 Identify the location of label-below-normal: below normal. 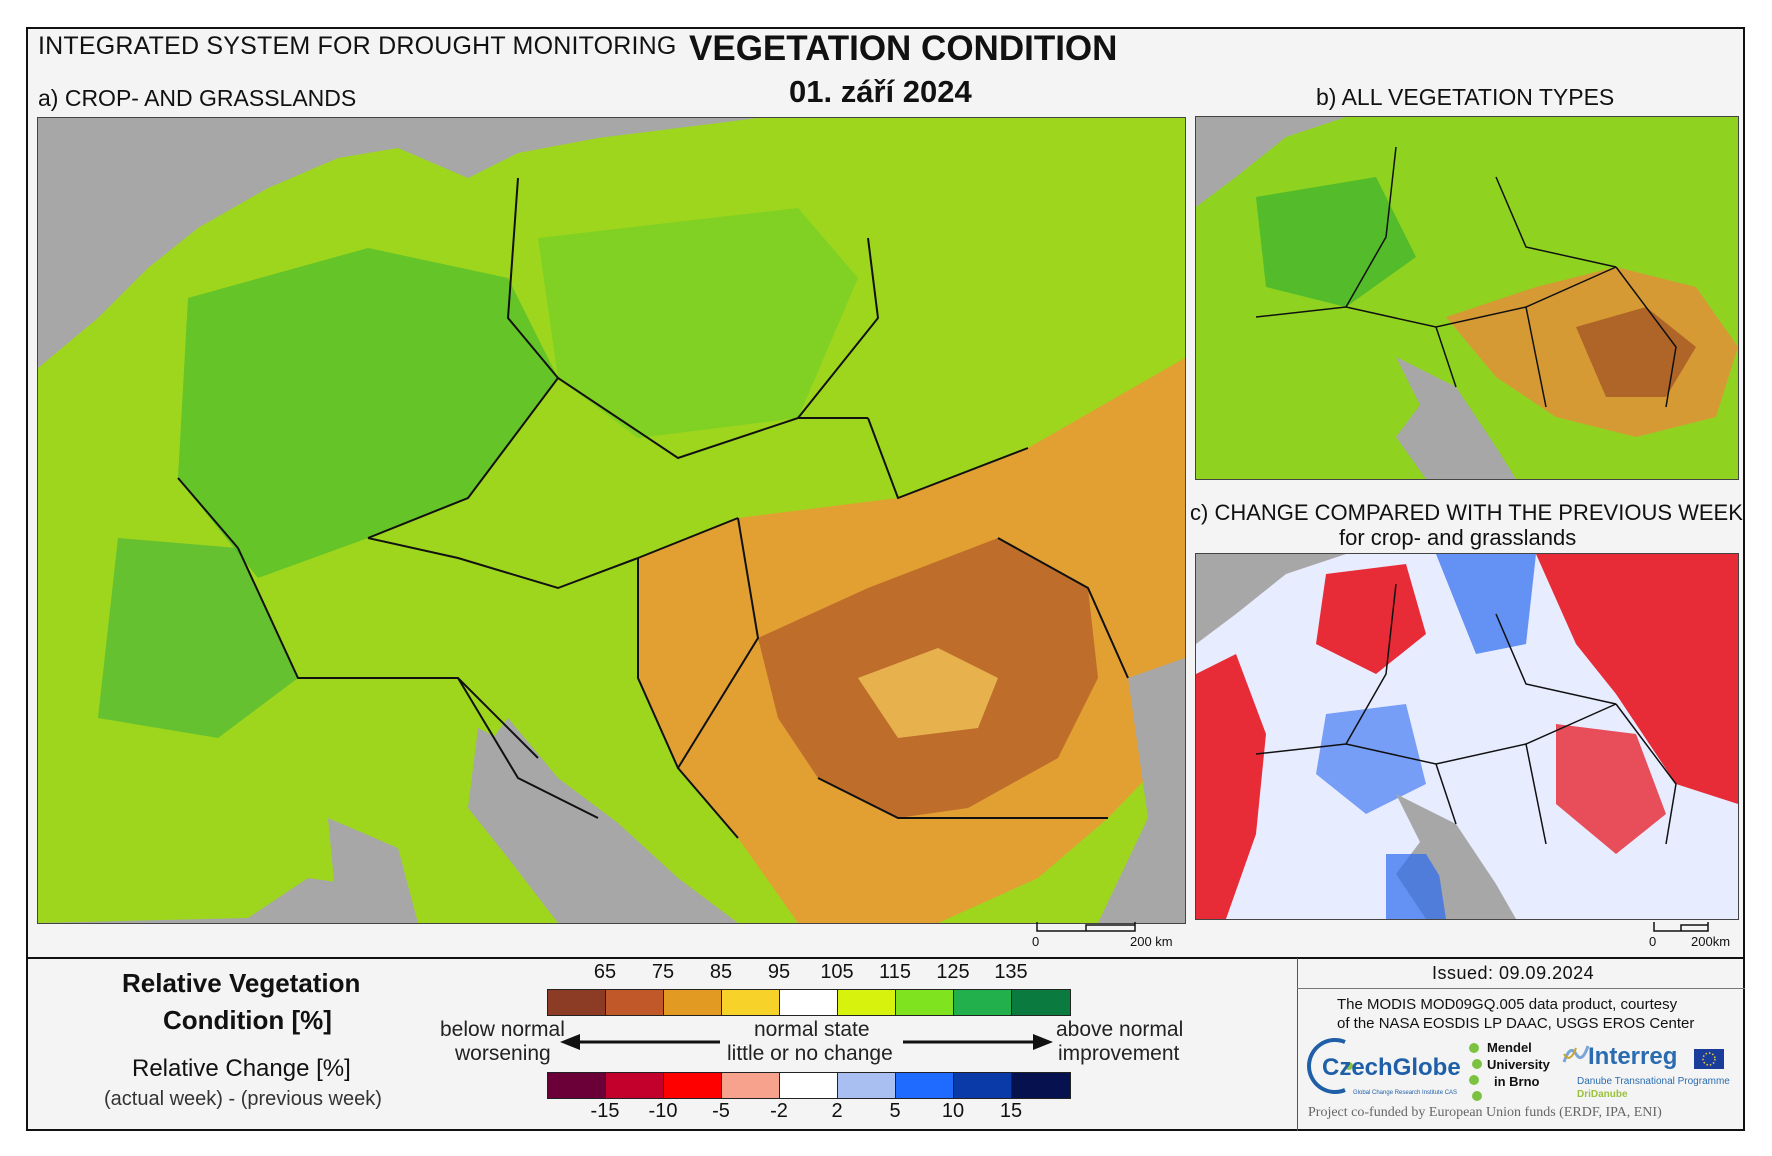
(502, 1029).